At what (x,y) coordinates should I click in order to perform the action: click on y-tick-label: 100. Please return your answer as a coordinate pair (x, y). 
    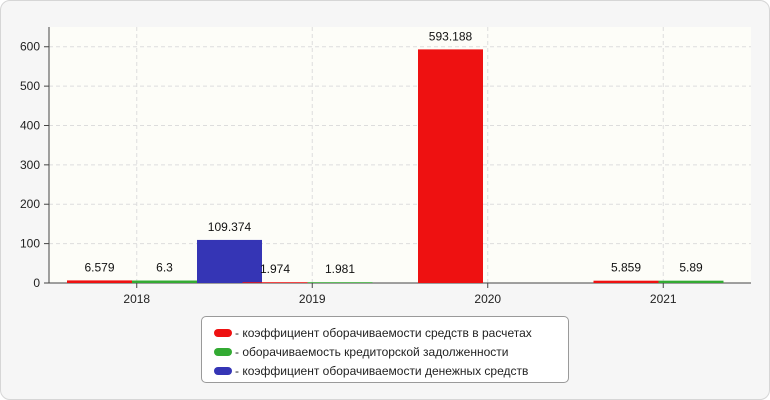
    Looking at the image, I should click on (30, 244).